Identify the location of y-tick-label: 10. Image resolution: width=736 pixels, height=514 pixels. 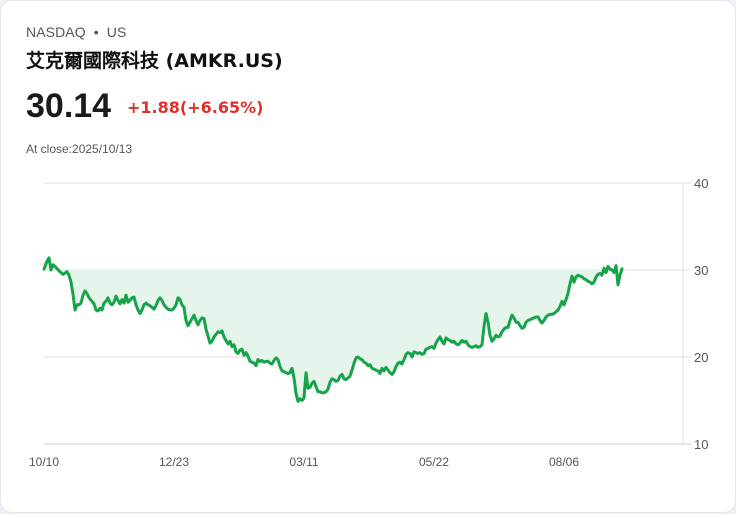
(701, 444).